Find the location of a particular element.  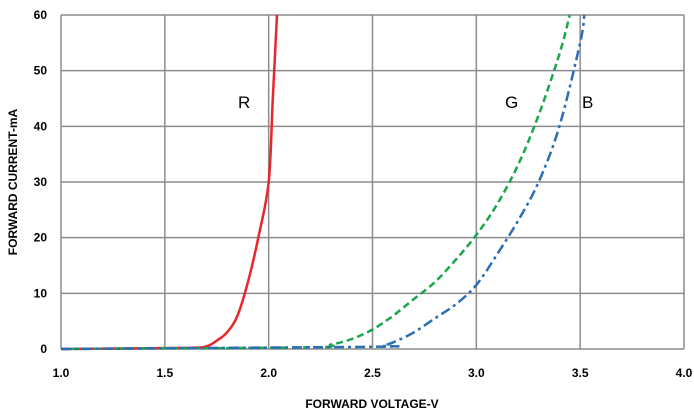

y-tick-label: 50 is located at coordinates (41, 71).